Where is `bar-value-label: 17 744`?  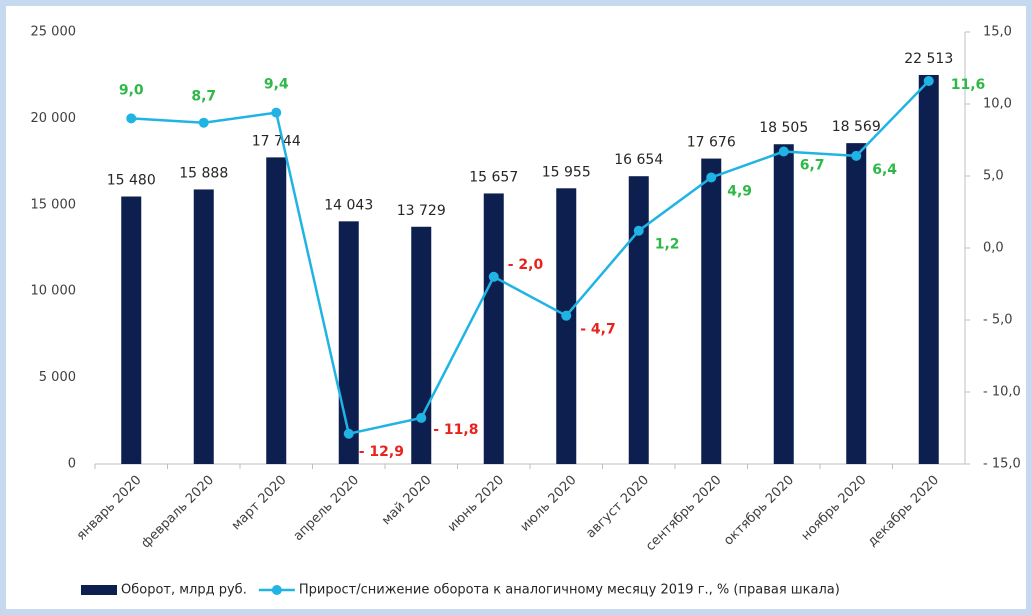 bar-value-label: 17 744 is located at coordinates (276, 141).